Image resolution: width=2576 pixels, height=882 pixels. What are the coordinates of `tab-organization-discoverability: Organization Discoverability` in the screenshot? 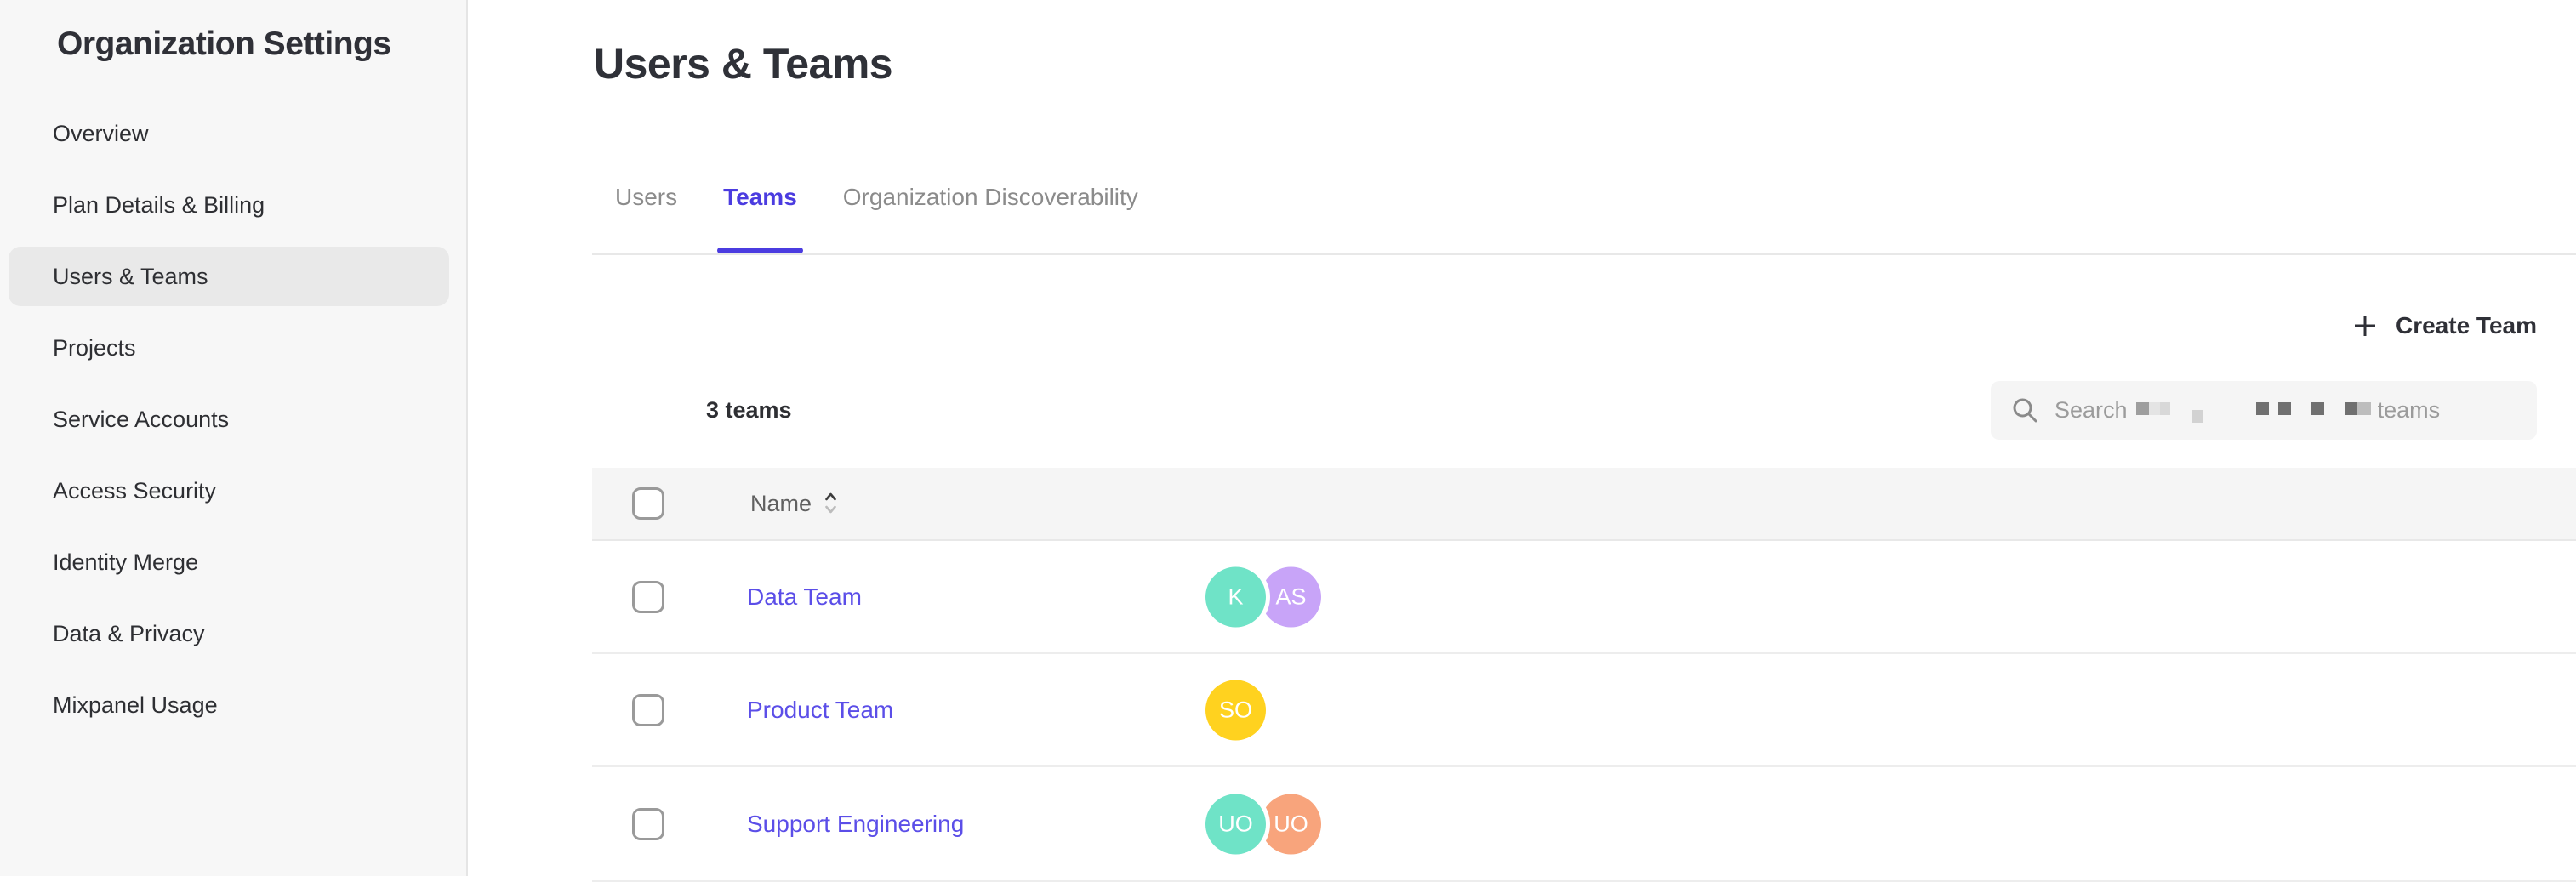 It's located at (990, 197).